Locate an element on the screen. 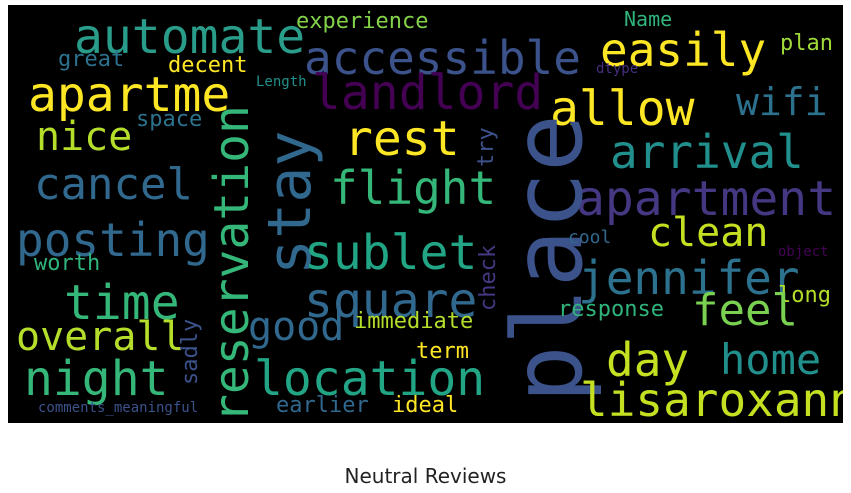 Image resolution: width=851 pixels, height=493 pixels. word-landlord: landlord is located at coordinates (428, 93).